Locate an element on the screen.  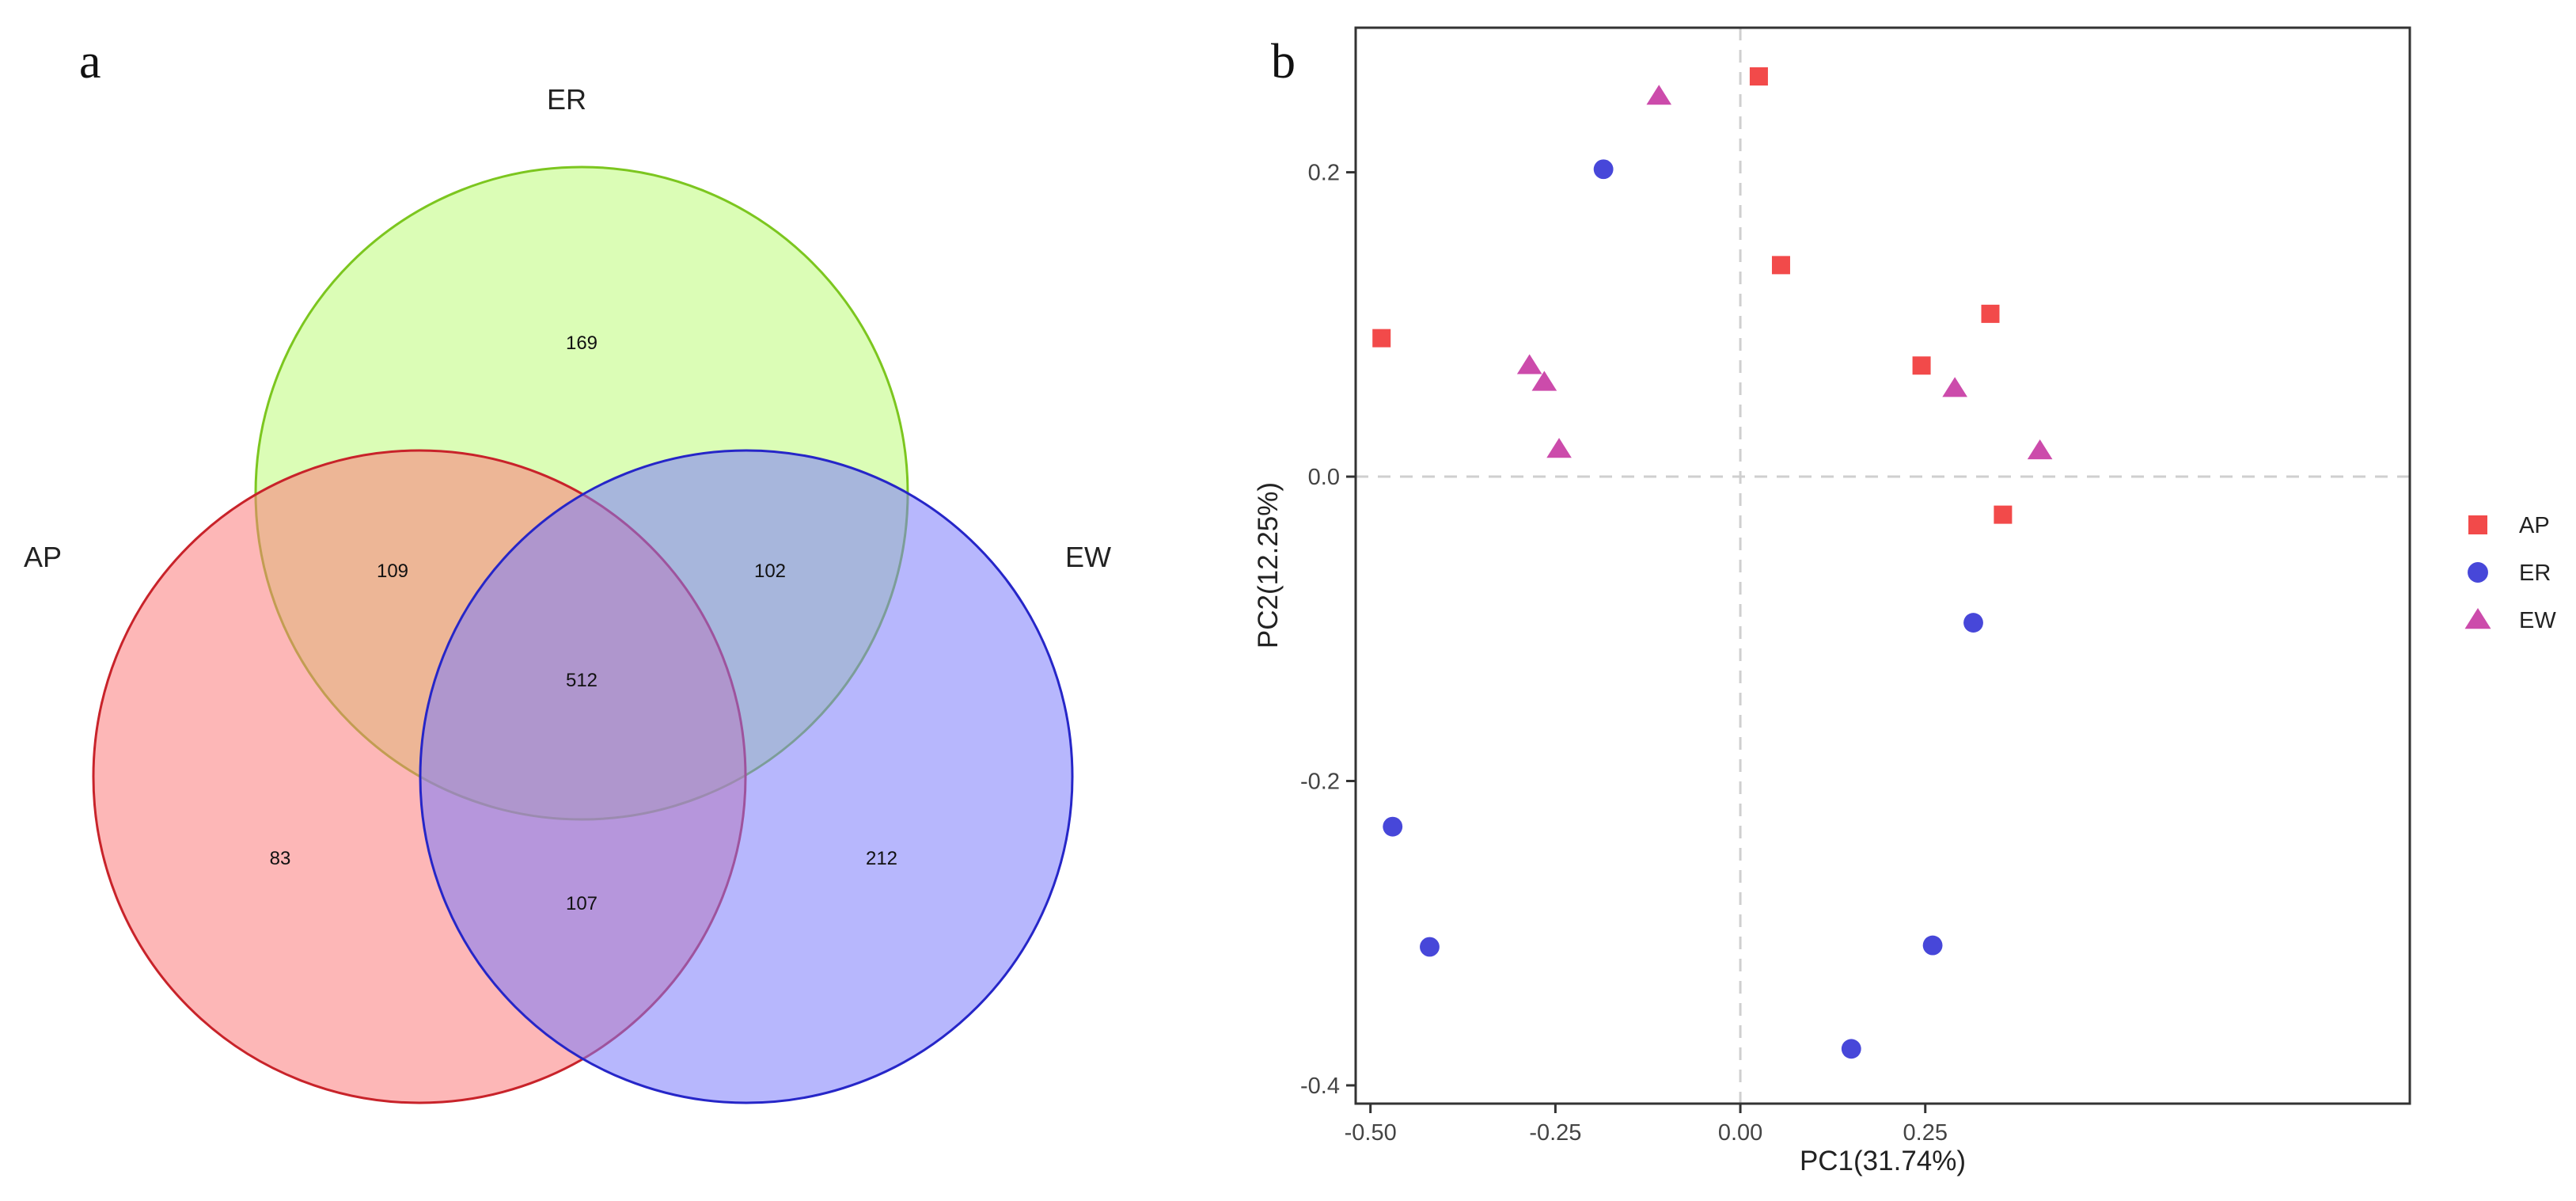
y-tick-label: 0.2 is located at coordinates (1324, 173).